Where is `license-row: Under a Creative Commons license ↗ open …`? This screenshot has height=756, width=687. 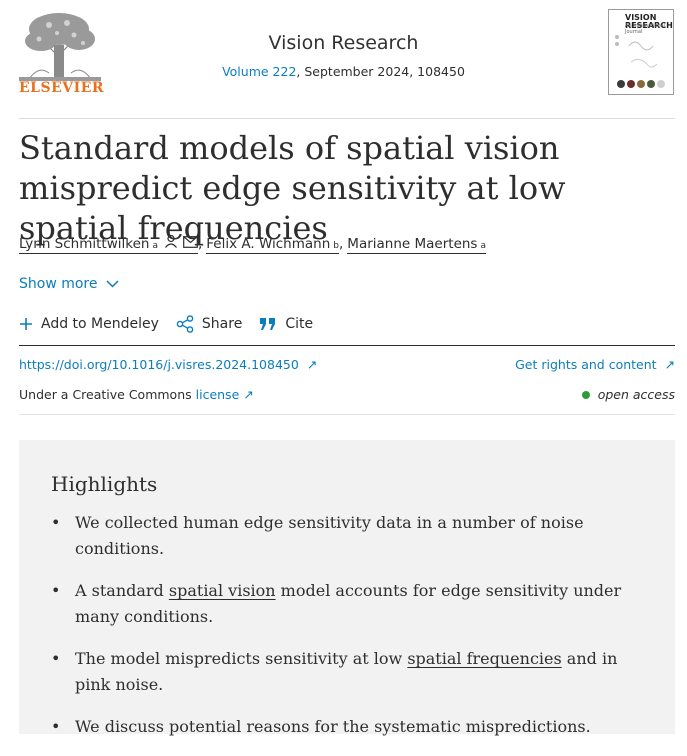 license-row: Under a Creative Commons license ↗ open … is located at coordinates (347, 394).